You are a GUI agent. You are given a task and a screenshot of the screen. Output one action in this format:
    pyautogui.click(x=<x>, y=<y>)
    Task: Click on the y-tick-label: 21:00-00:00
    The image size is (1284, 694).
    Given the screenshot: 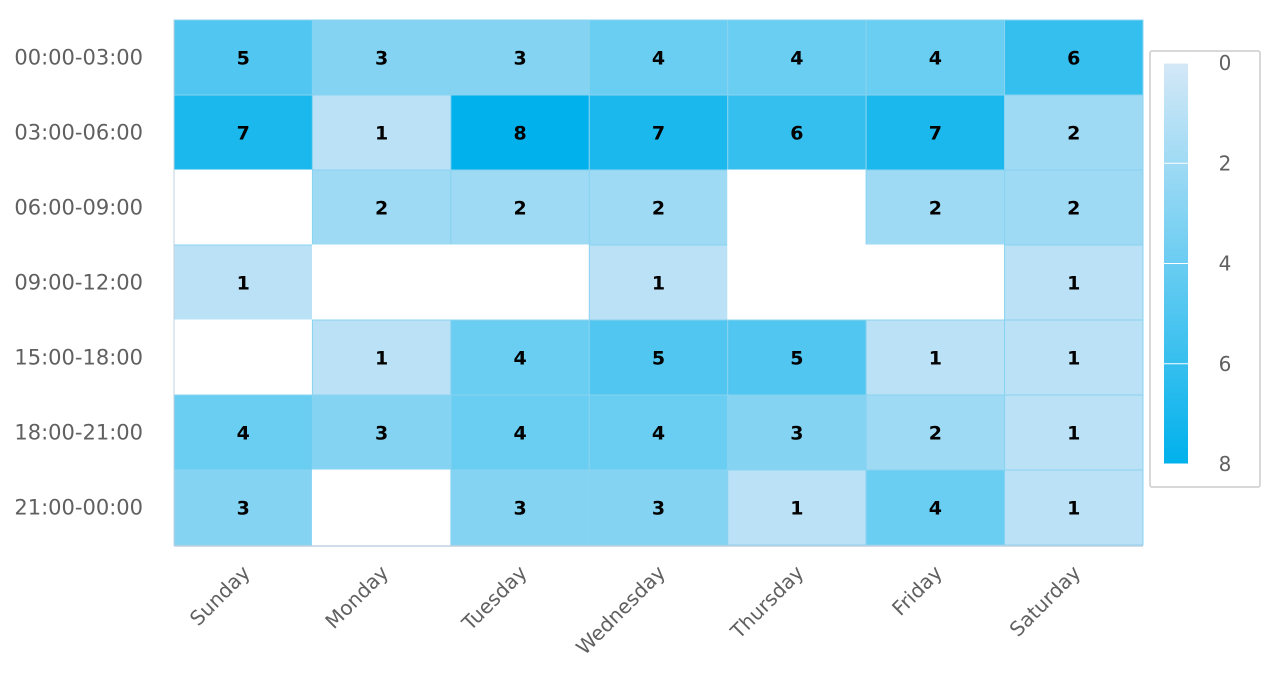 What is the action you would take?
    pyautogui.click(x=78, y=508)
    